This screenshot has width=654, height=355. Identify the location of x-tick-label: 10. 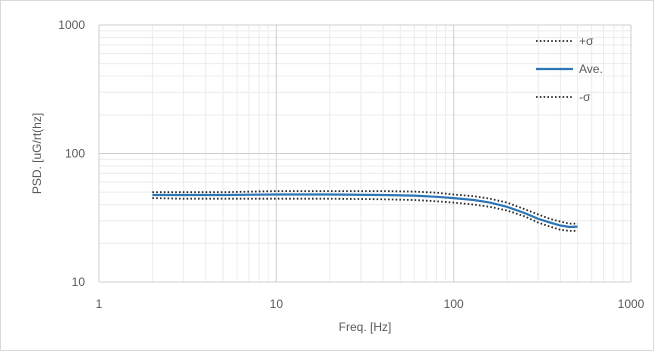
(277, 304).